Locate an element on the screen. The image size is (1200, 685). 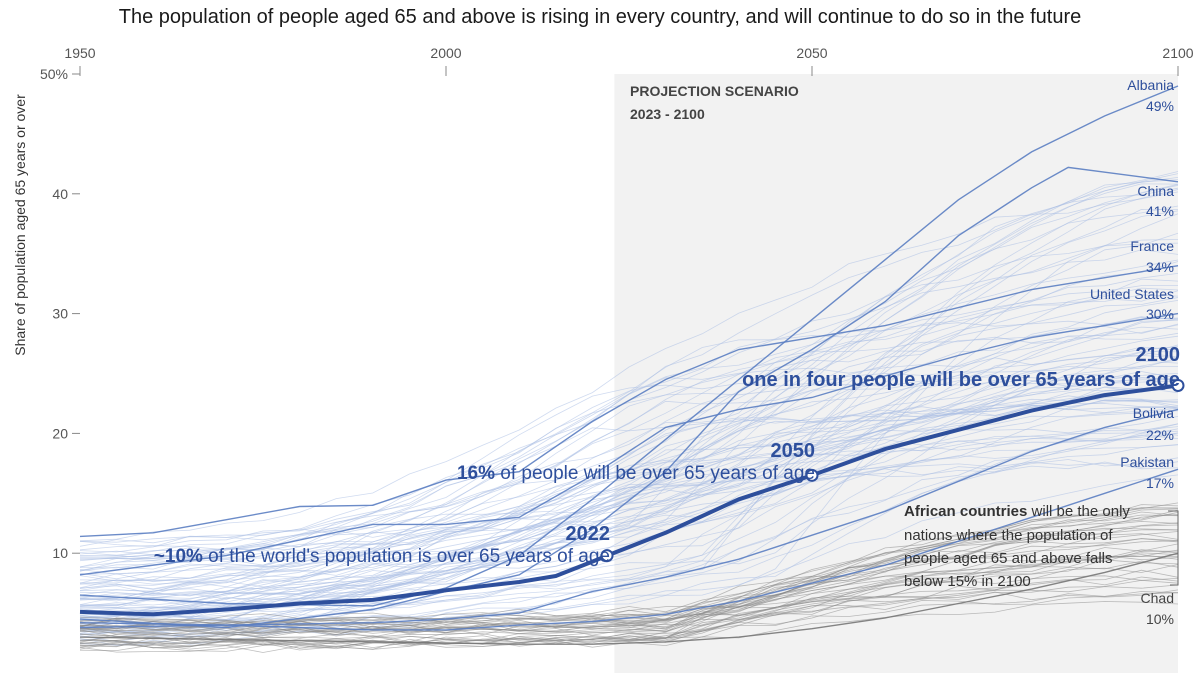
country-value-united-states: 30% is located at coordinates (1160, 314).